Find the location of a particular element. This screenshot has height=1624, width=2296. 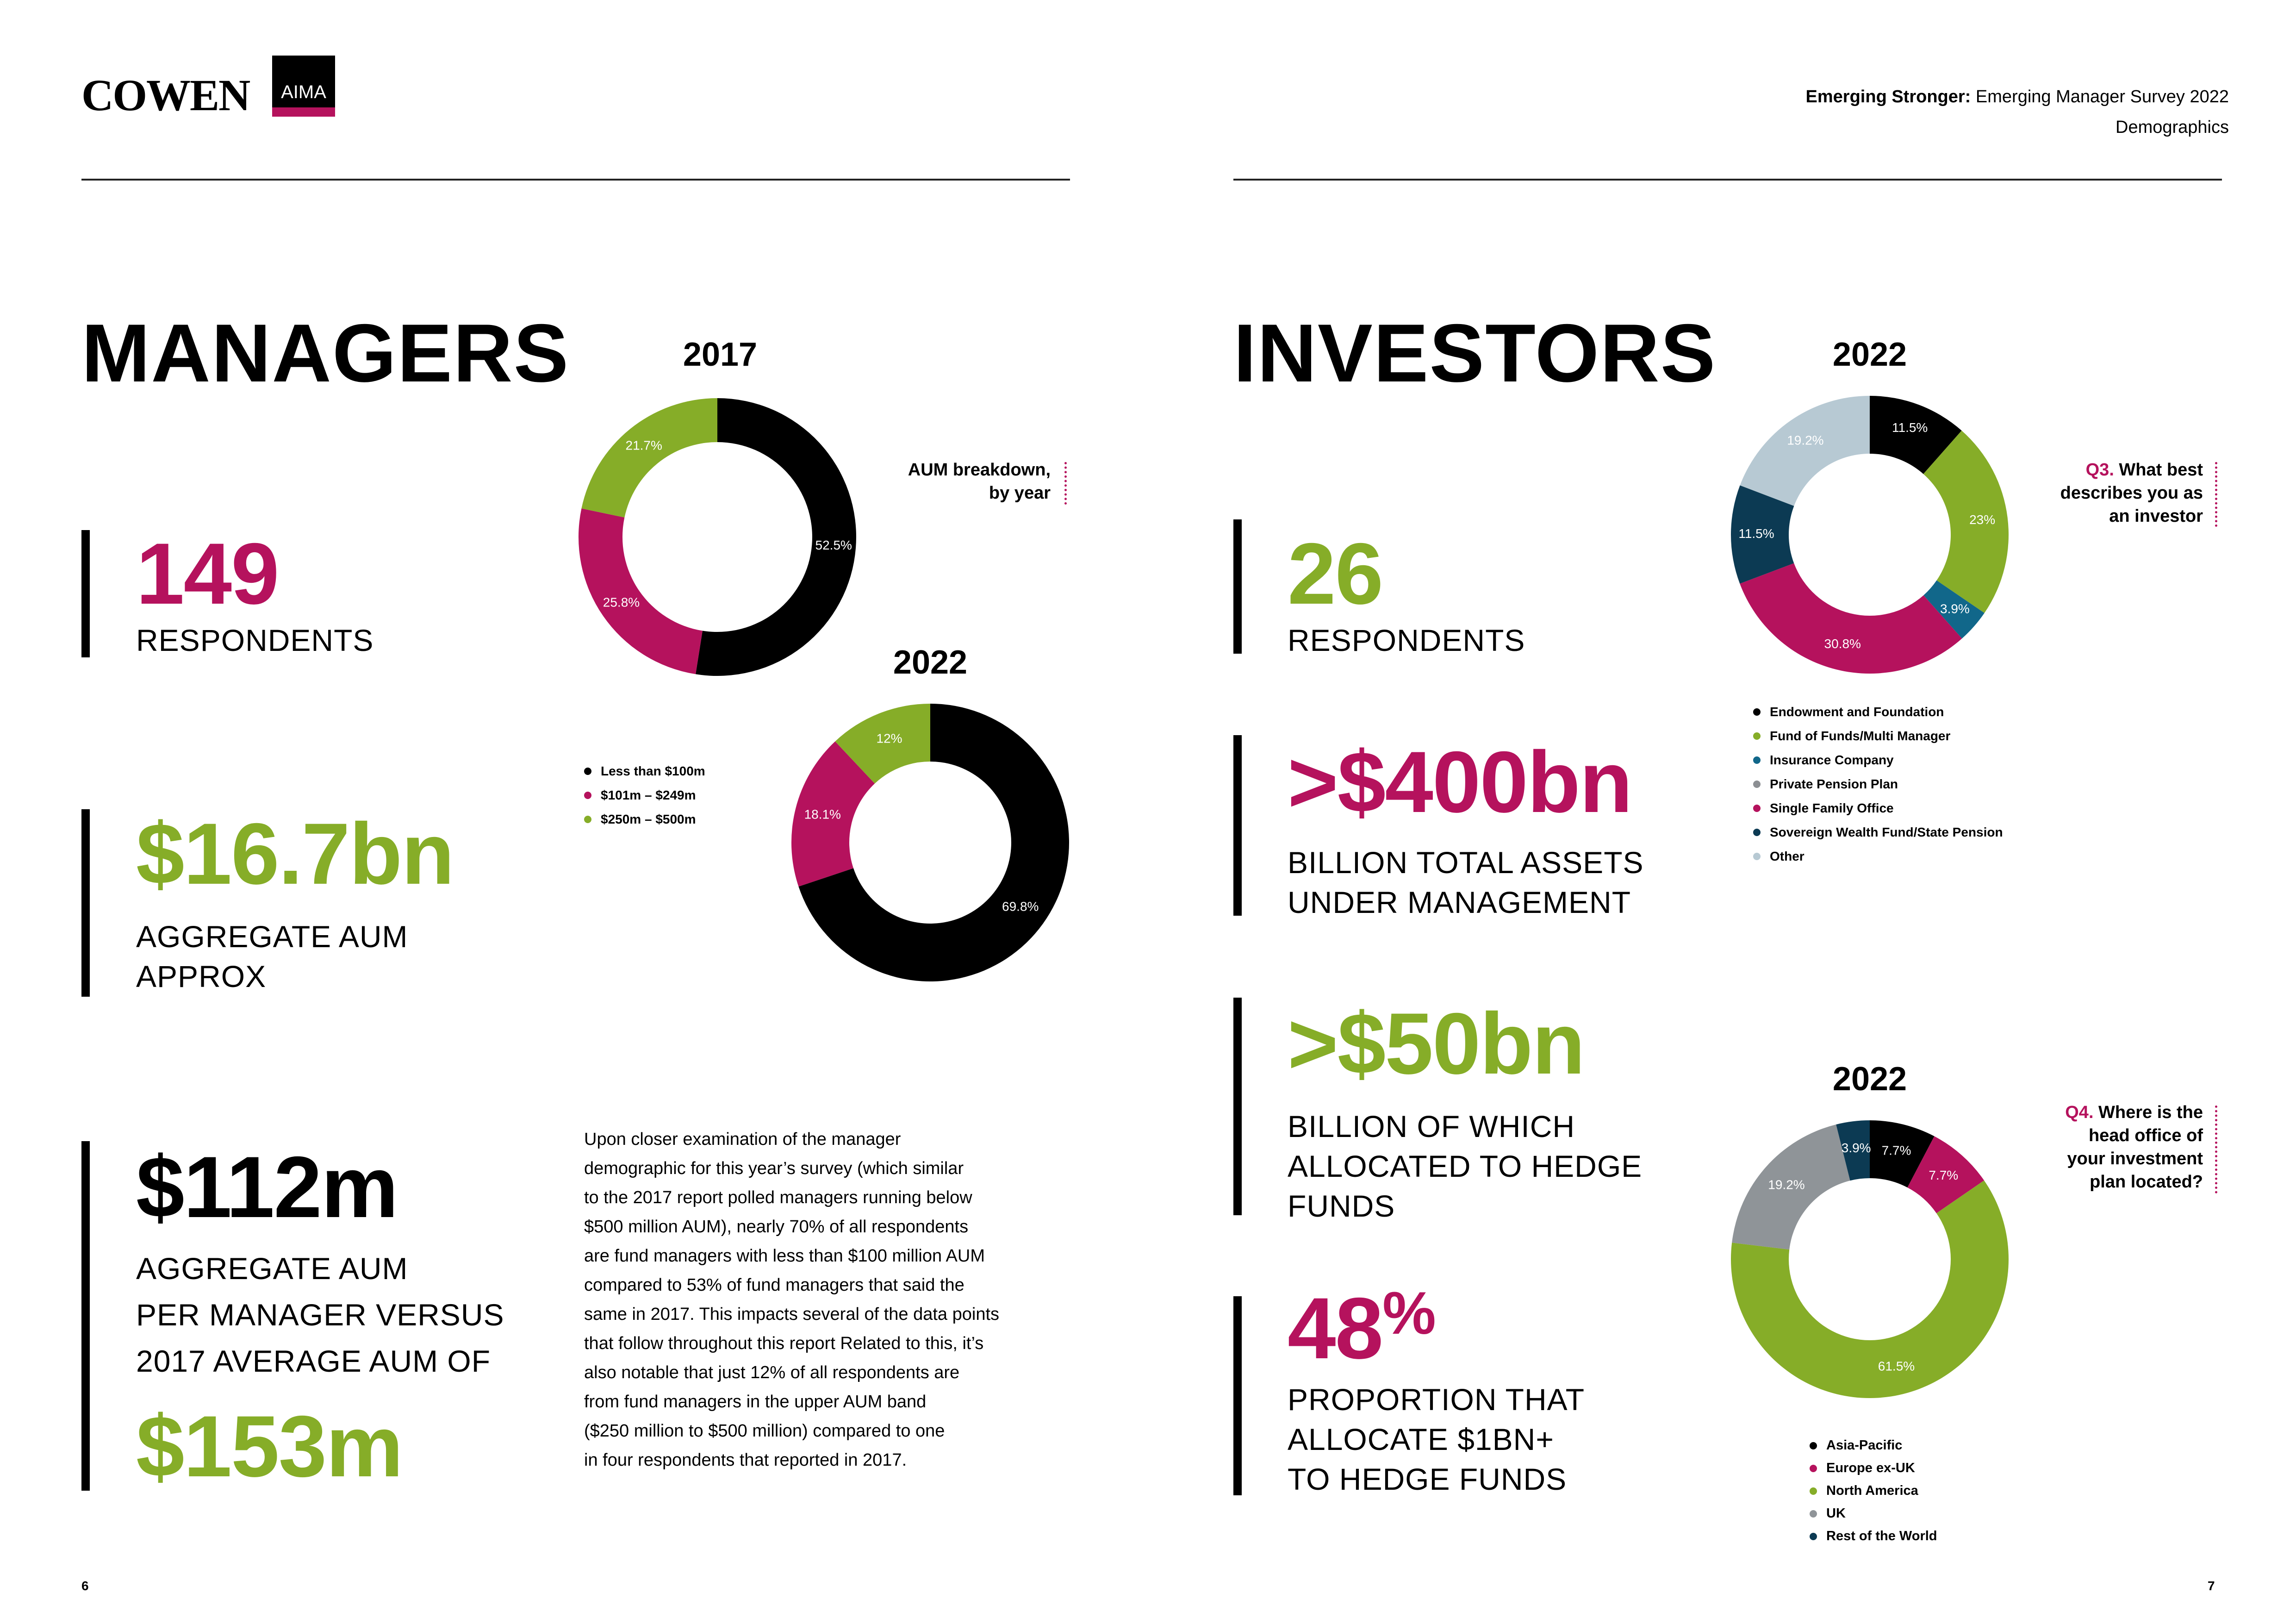

donut-data-label: 30.8% is located at coordinates (1842, 644).